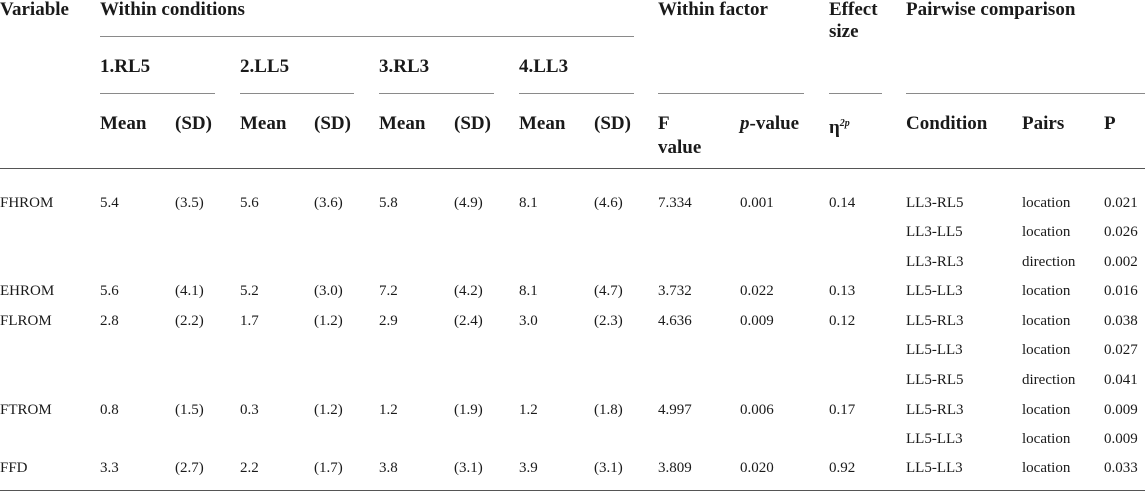  What do you see at coordinates (109, 291) in the screenshot?
I see `cell-rl5-mean: 5.6` at bounding box center [109, 291].